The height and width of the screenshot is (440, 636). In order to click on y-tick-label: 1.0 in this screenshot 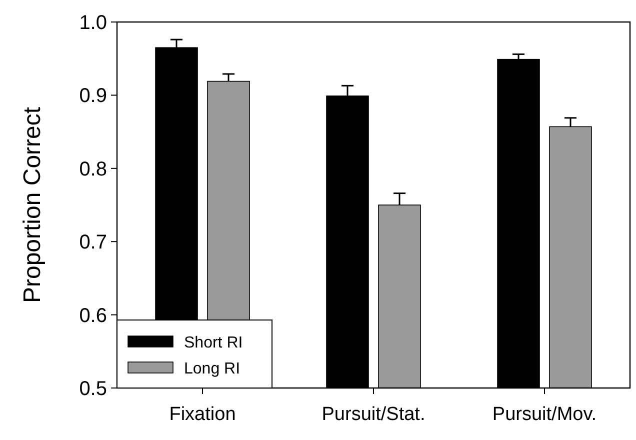, I will do `click(93, 23)`.